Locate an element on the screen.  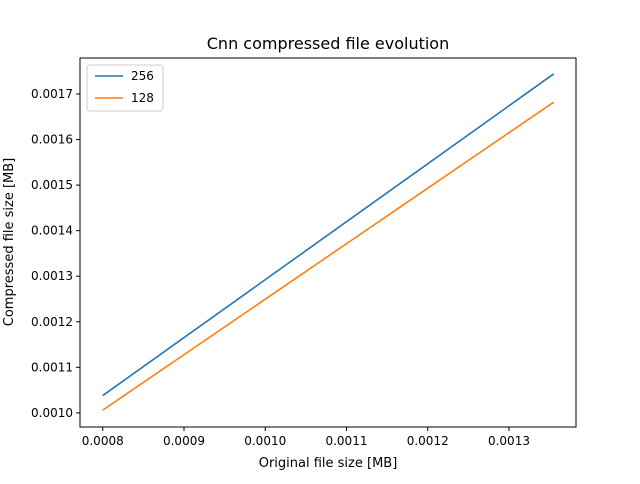
x-tick-label: 0.0013 is located at coordinates (509, 441).